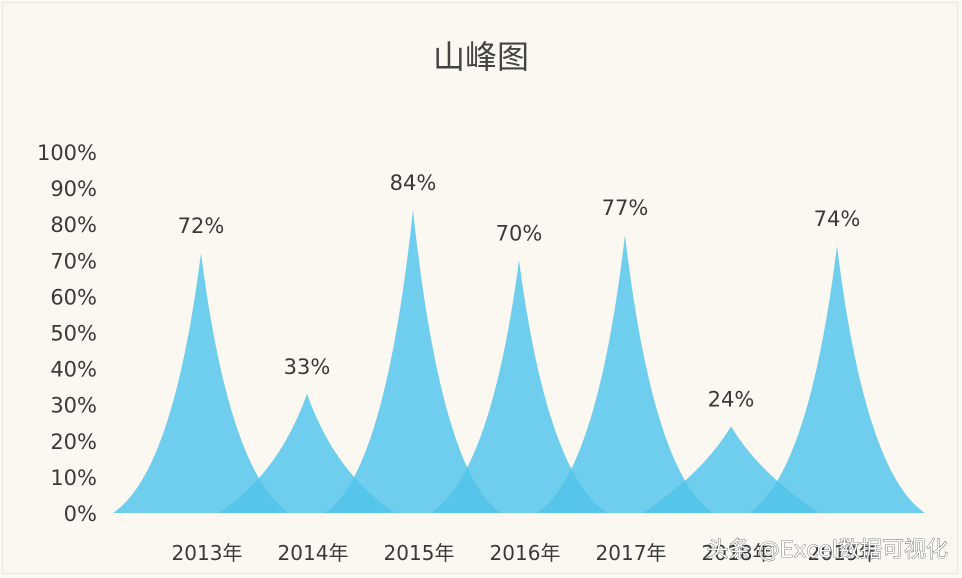 The height and width of the screenshot is (578, 962). I want to click on data-label: 72%, so click(201, 226).